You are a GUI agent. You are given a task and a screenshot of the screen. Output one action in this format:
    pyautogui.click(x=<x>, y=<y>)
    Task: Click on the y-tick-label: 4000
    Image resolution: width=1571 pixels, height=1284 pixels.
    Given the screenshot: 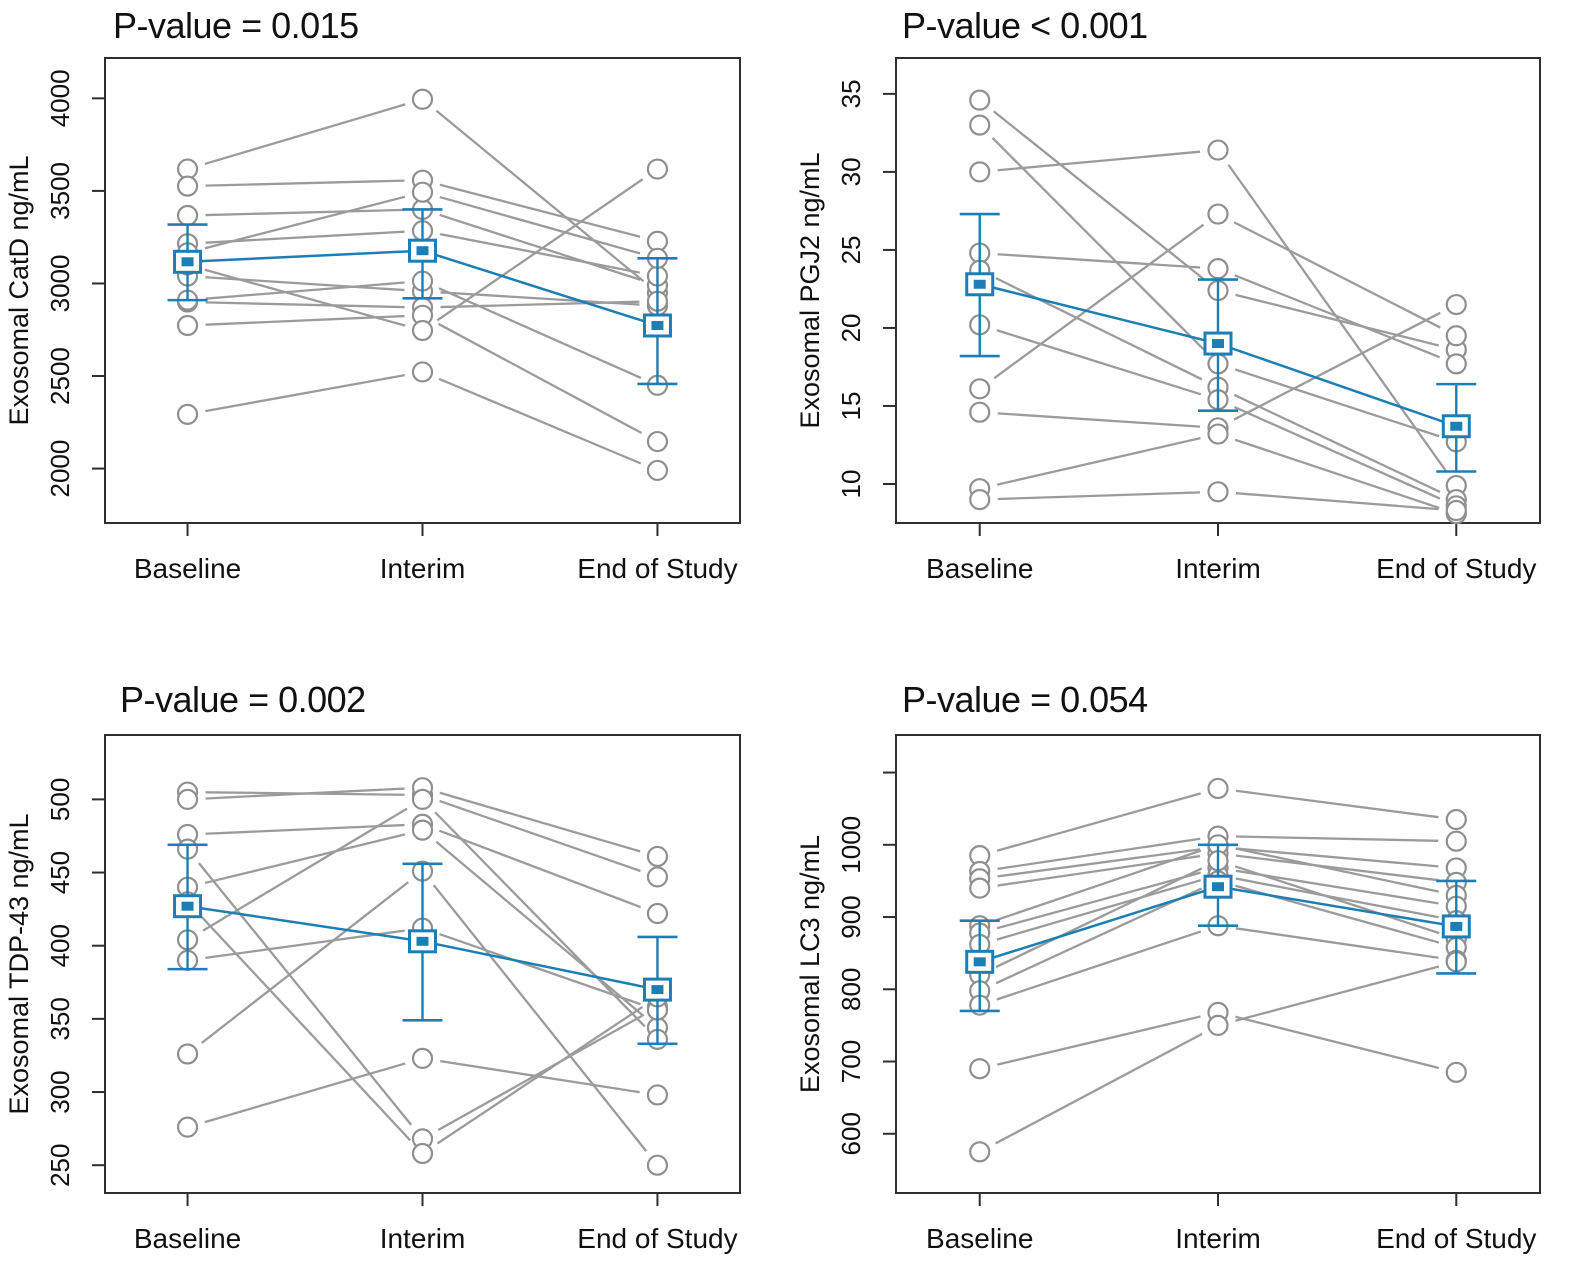 What is the action you would take?
    pyautogui.click(x=60, y=98)
    